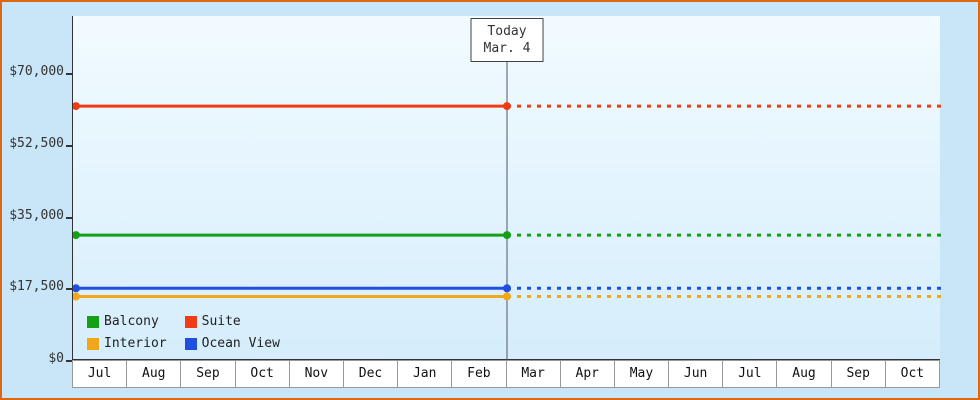 The image size is (980, 400). Describe the element at coordinates (370, 374) in the screenshot. I see `month-cell: Dec` at that location.